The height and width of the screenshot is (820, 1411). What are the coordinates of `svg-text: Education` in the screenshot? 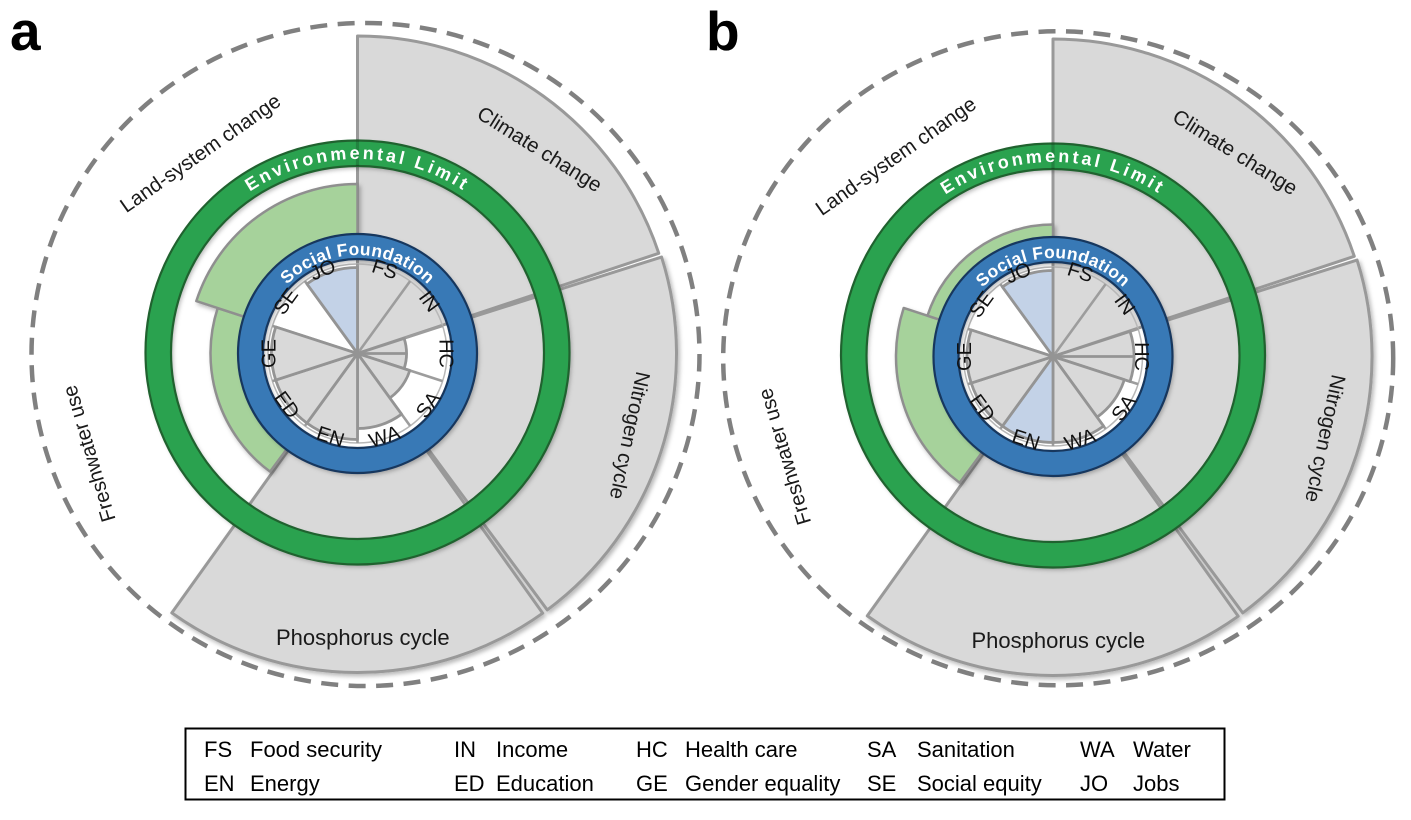 It's located at (545, 783).